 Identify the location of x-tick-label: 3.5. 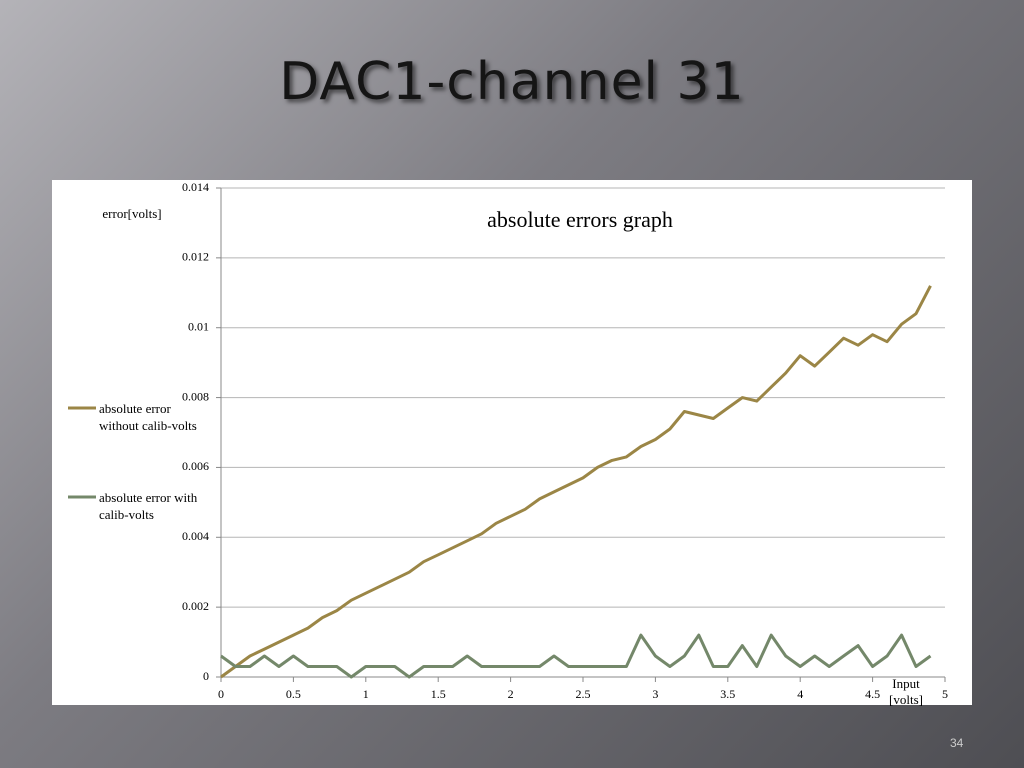
(727, 694).